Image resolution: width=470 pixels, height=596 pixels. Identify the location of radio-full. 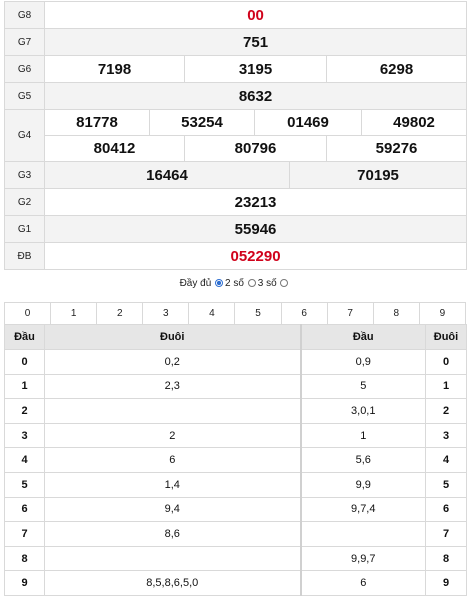
(284, 283).